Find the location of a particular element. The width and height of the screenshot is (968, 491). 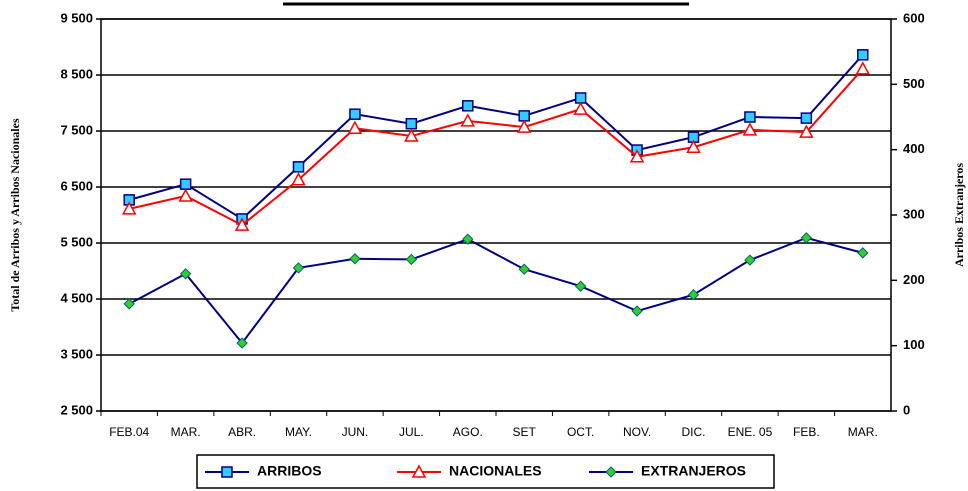

x-tick-label: FEB. is located at coordinates (806, 432).